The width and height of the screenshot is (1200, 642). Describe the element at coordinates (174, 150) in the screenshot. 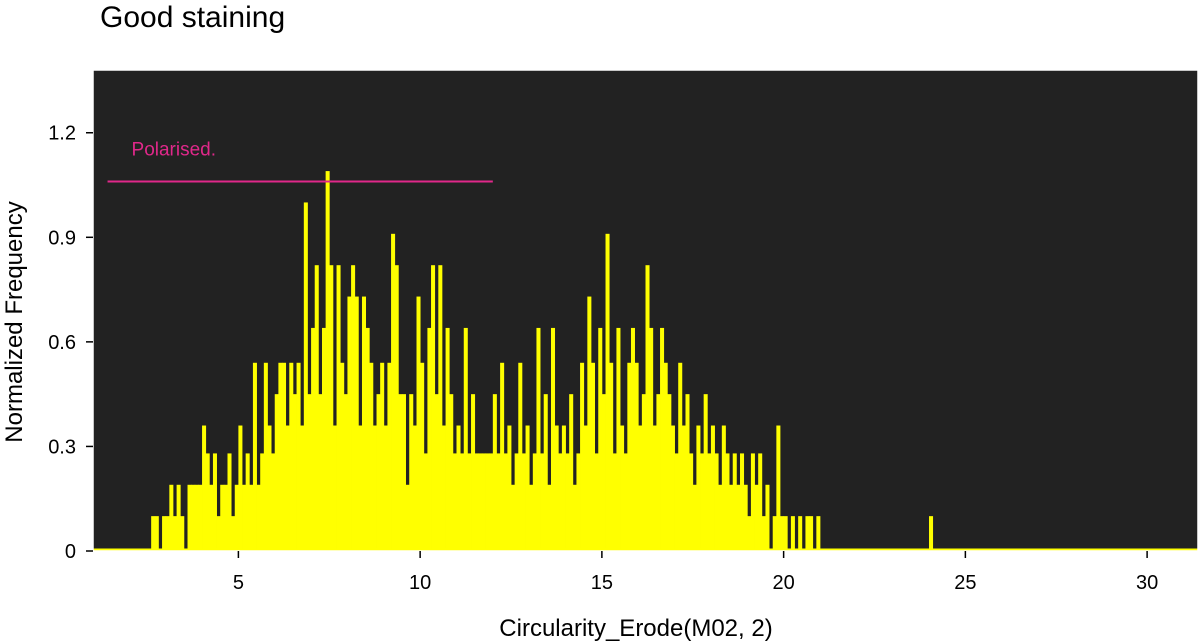

I see `gate-label: Polarised.` at that location.